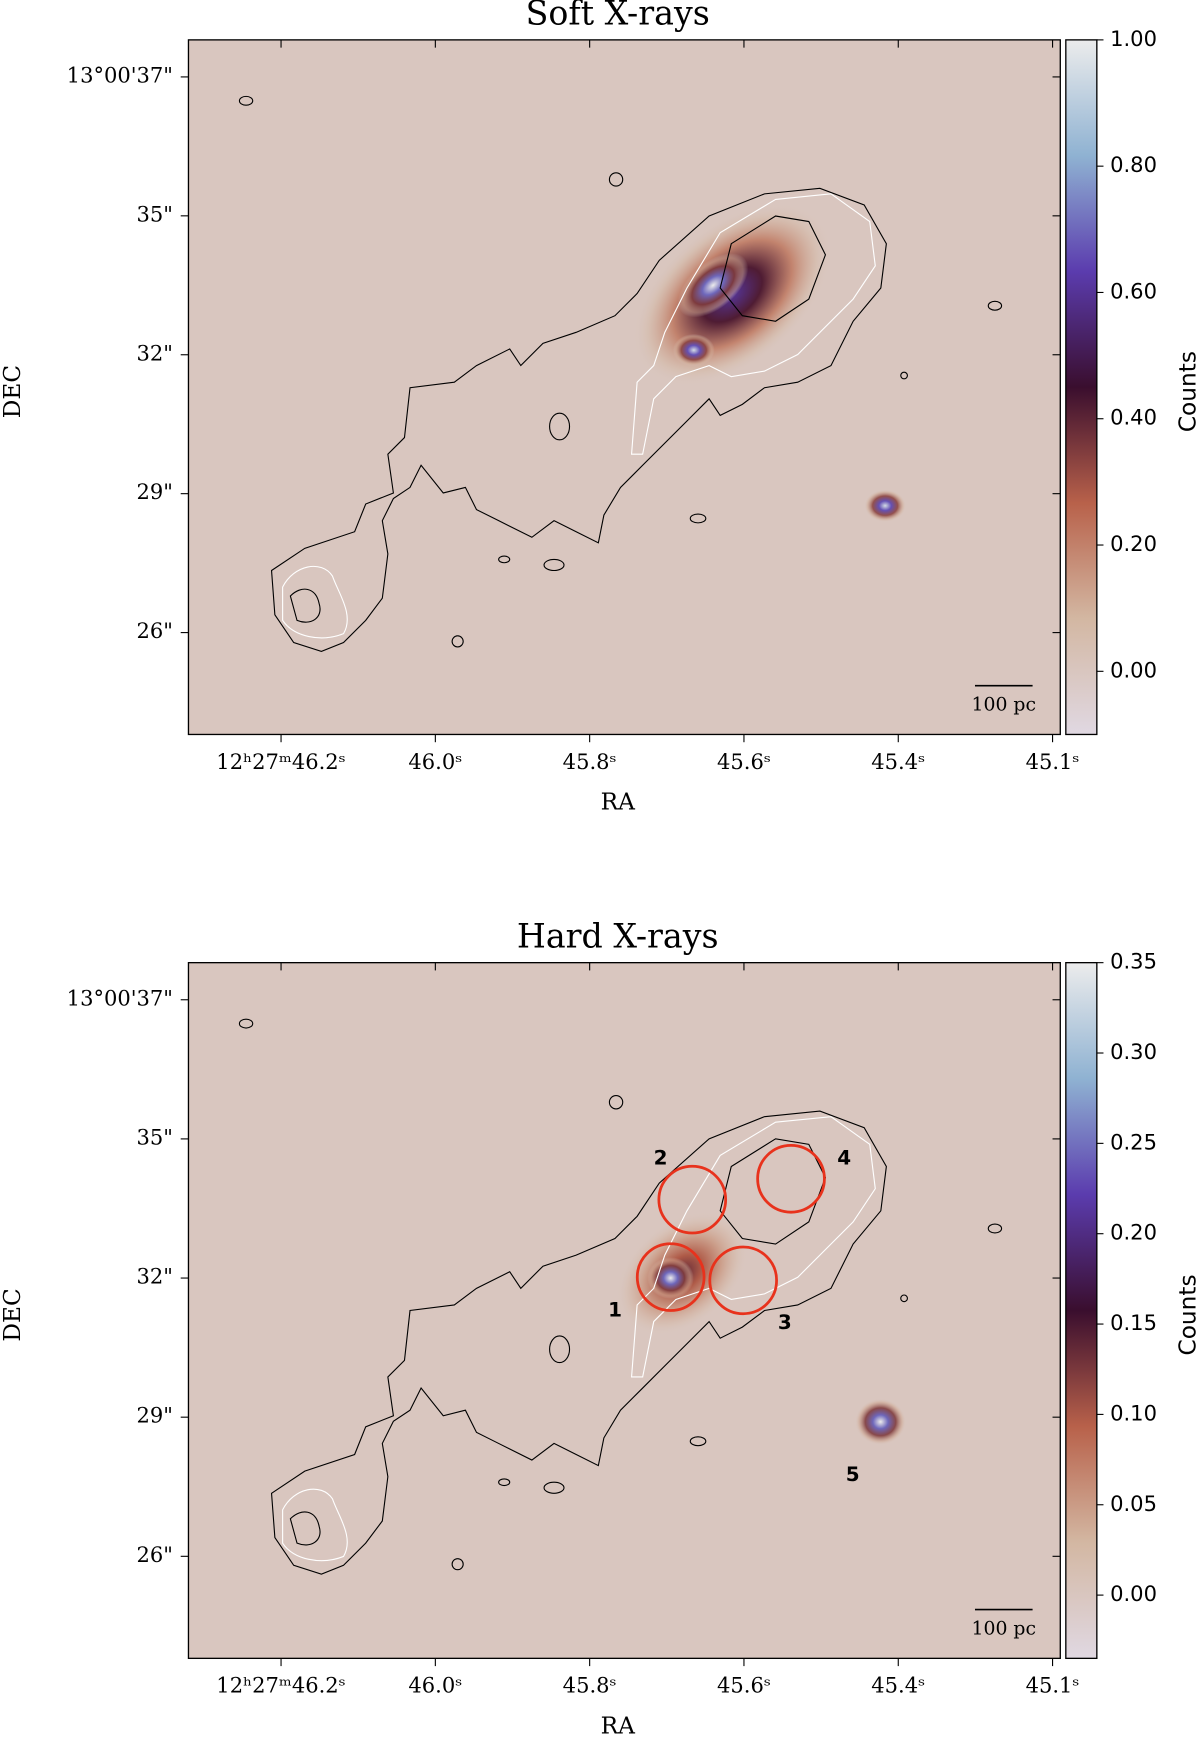 The image size is (1200, 1737). Describe the element at coordinates (1133, 1051) in the screenshot. I see `colorbar-tick-label: 0.30` at that location.